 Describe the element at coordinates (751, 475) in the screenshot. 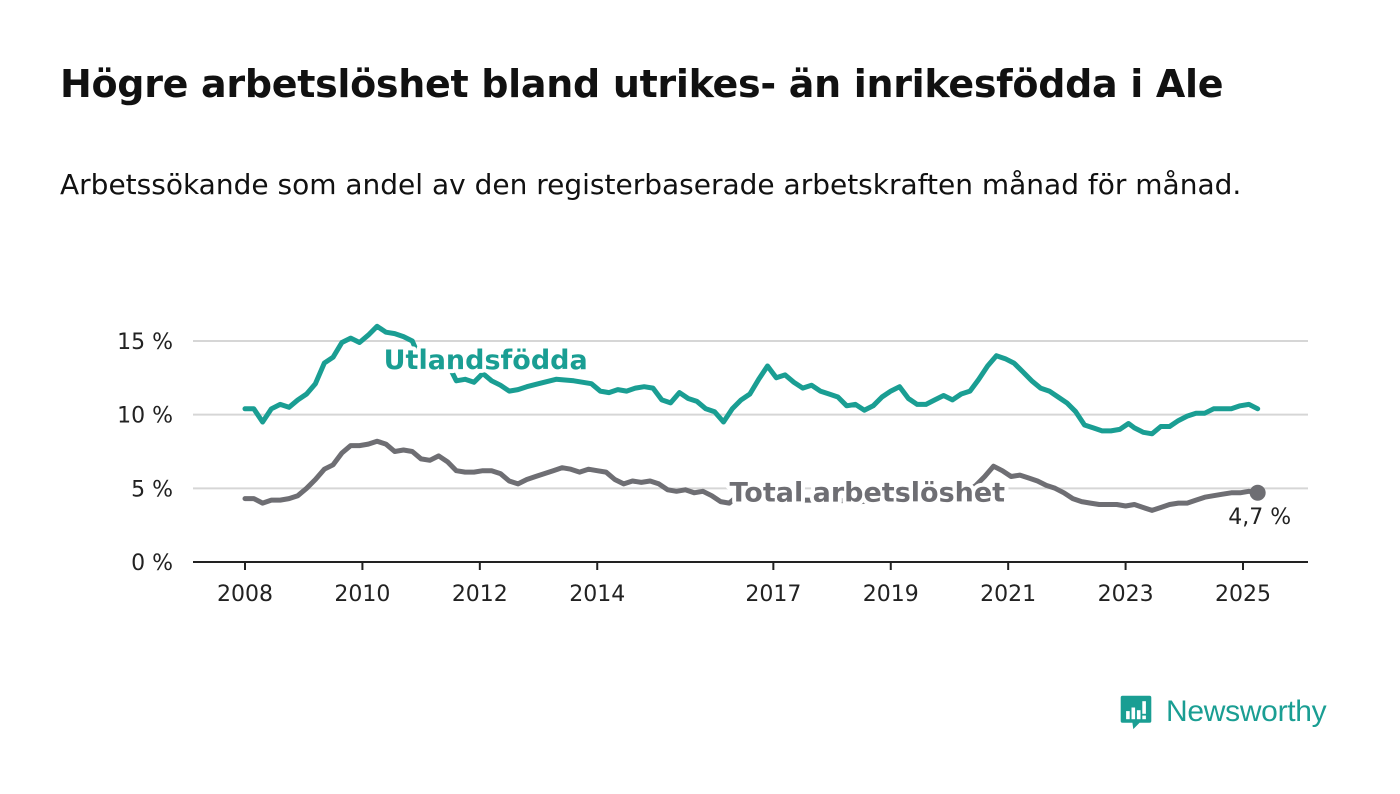

I see `series-line-total` at that location.